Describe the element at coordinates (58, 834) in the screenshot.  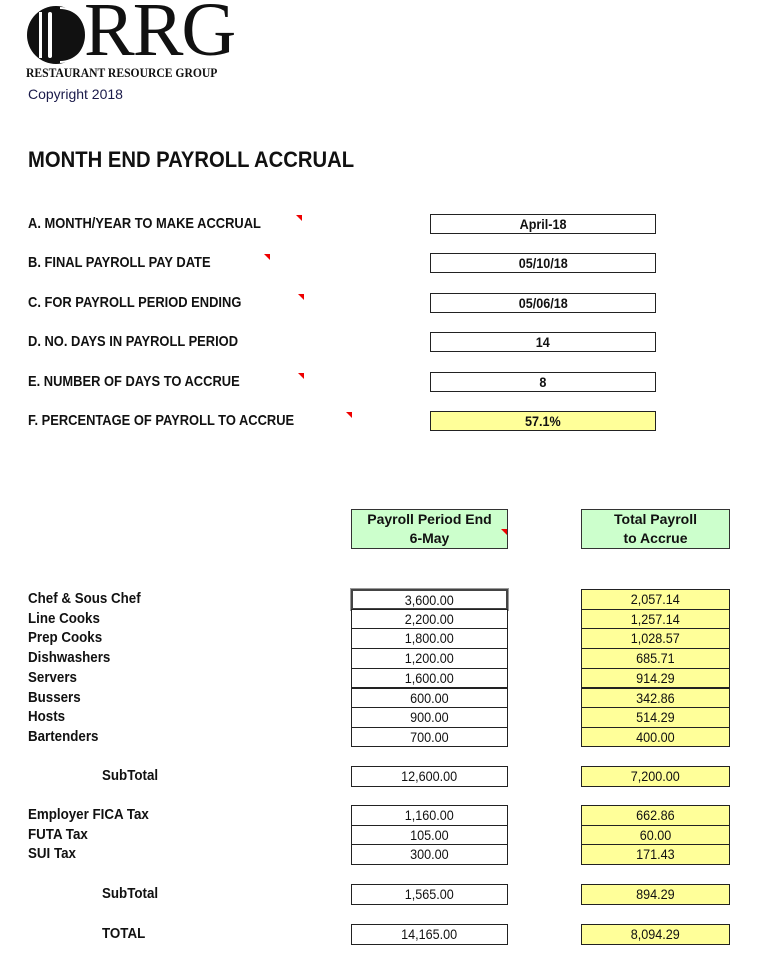
I see `row-label: FUTA Tax` at that location.